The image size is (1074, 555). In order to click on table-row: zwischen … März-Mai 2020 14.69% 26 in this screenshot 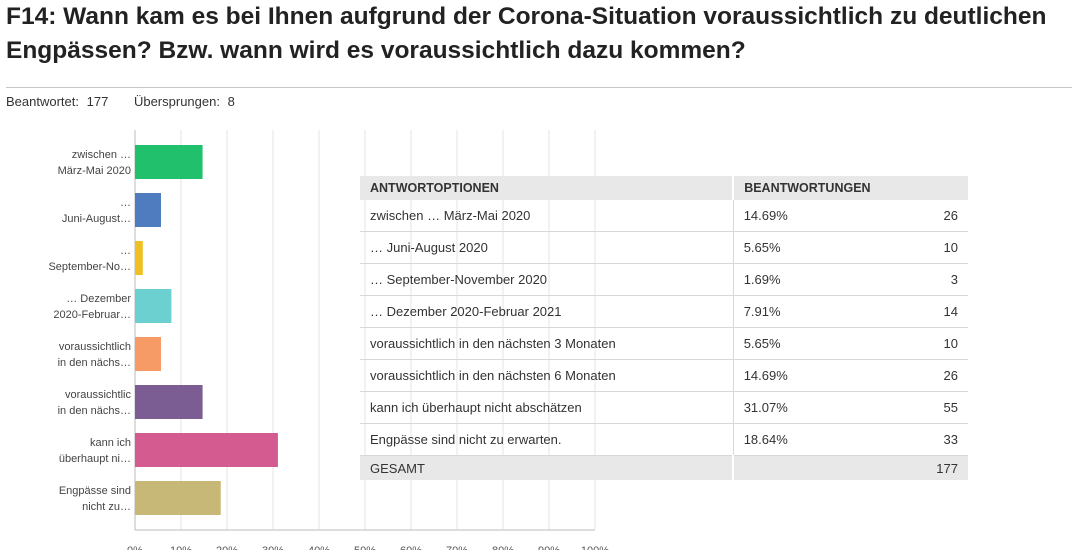, I will do `click(664, 216)`.